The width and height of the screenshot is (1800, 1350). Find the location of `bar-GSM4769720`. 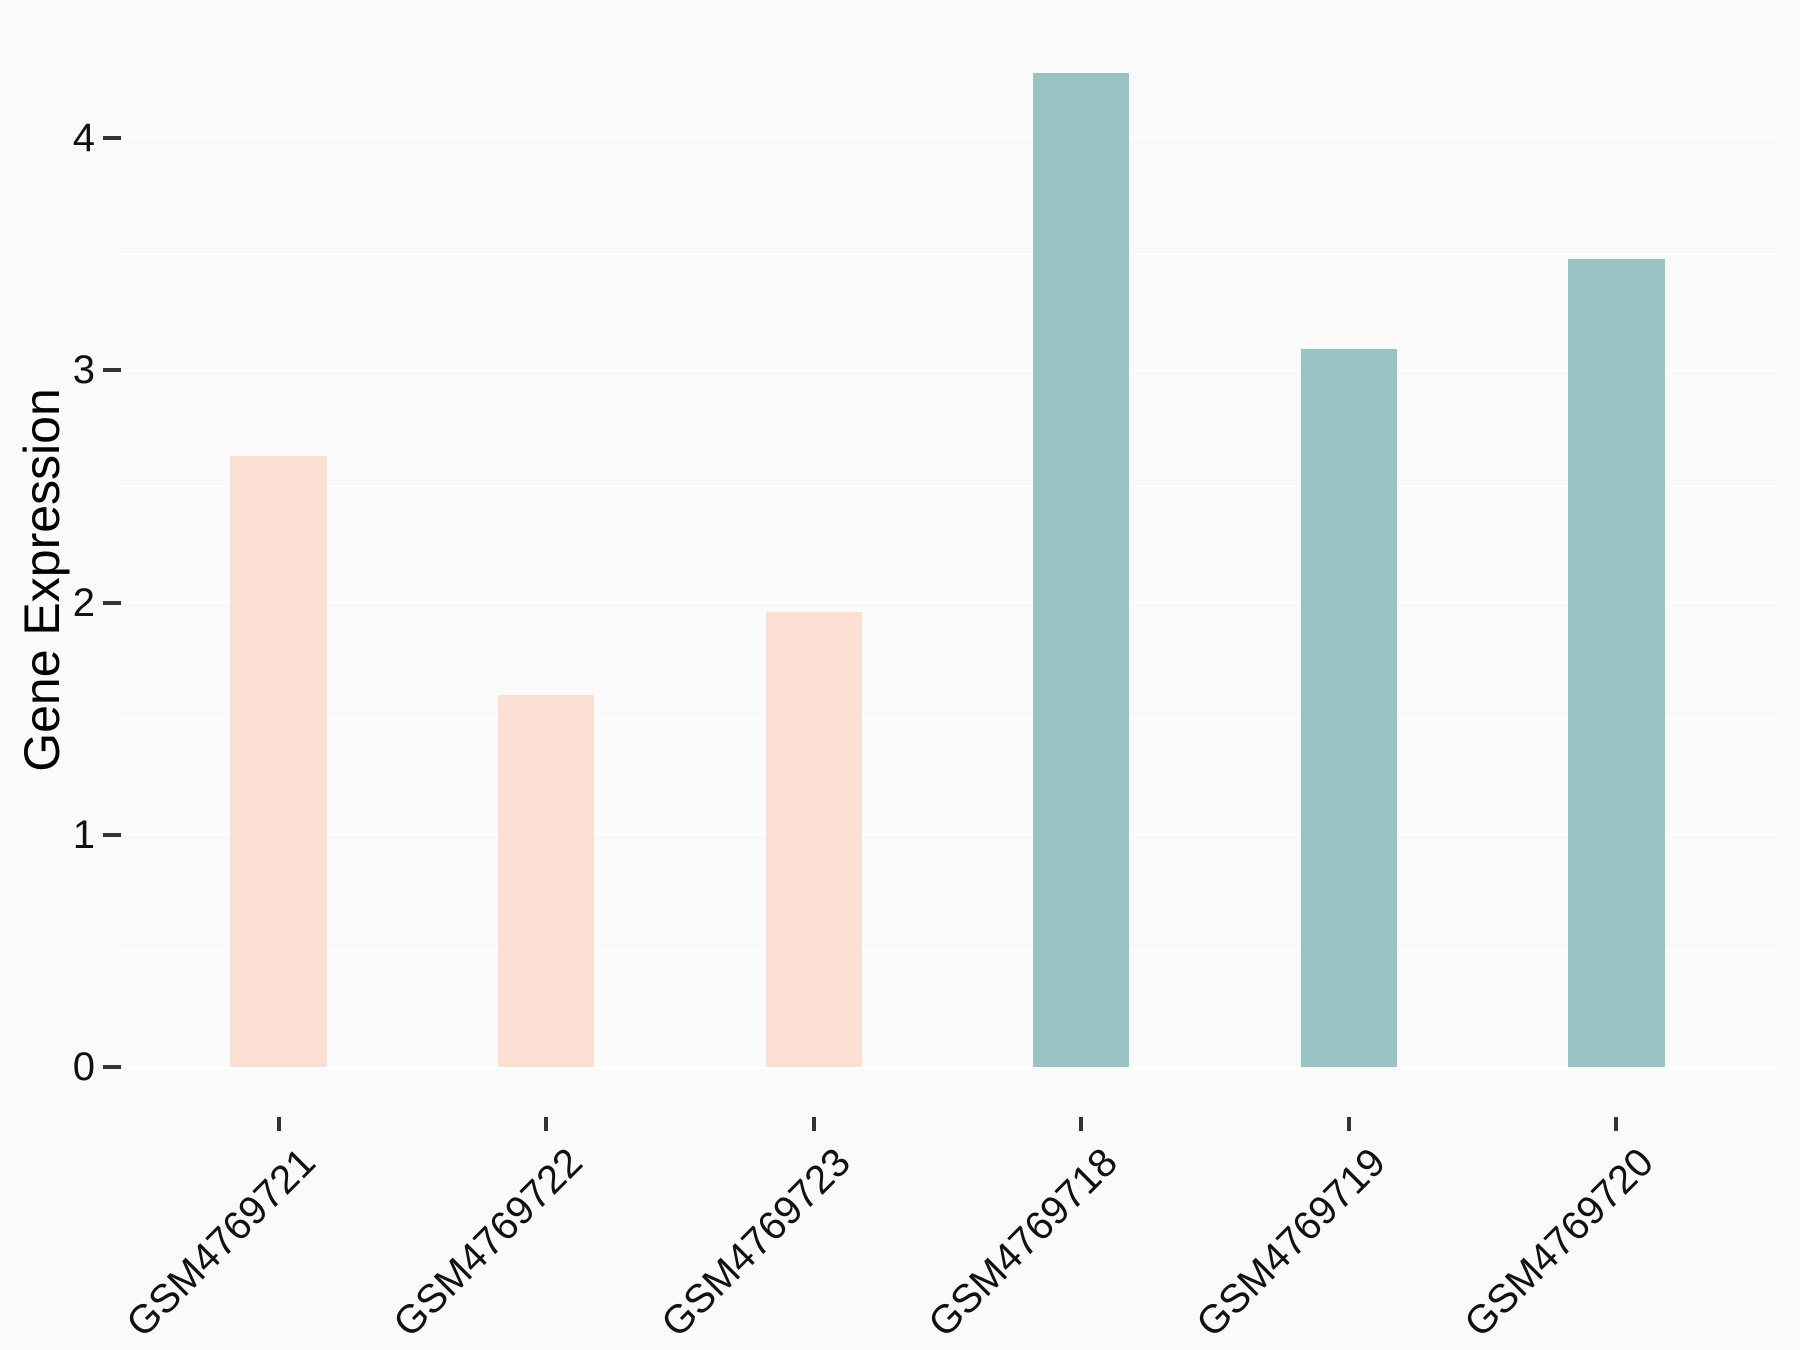

bar-GSM4769720 is located at coordinates (1616, 663).